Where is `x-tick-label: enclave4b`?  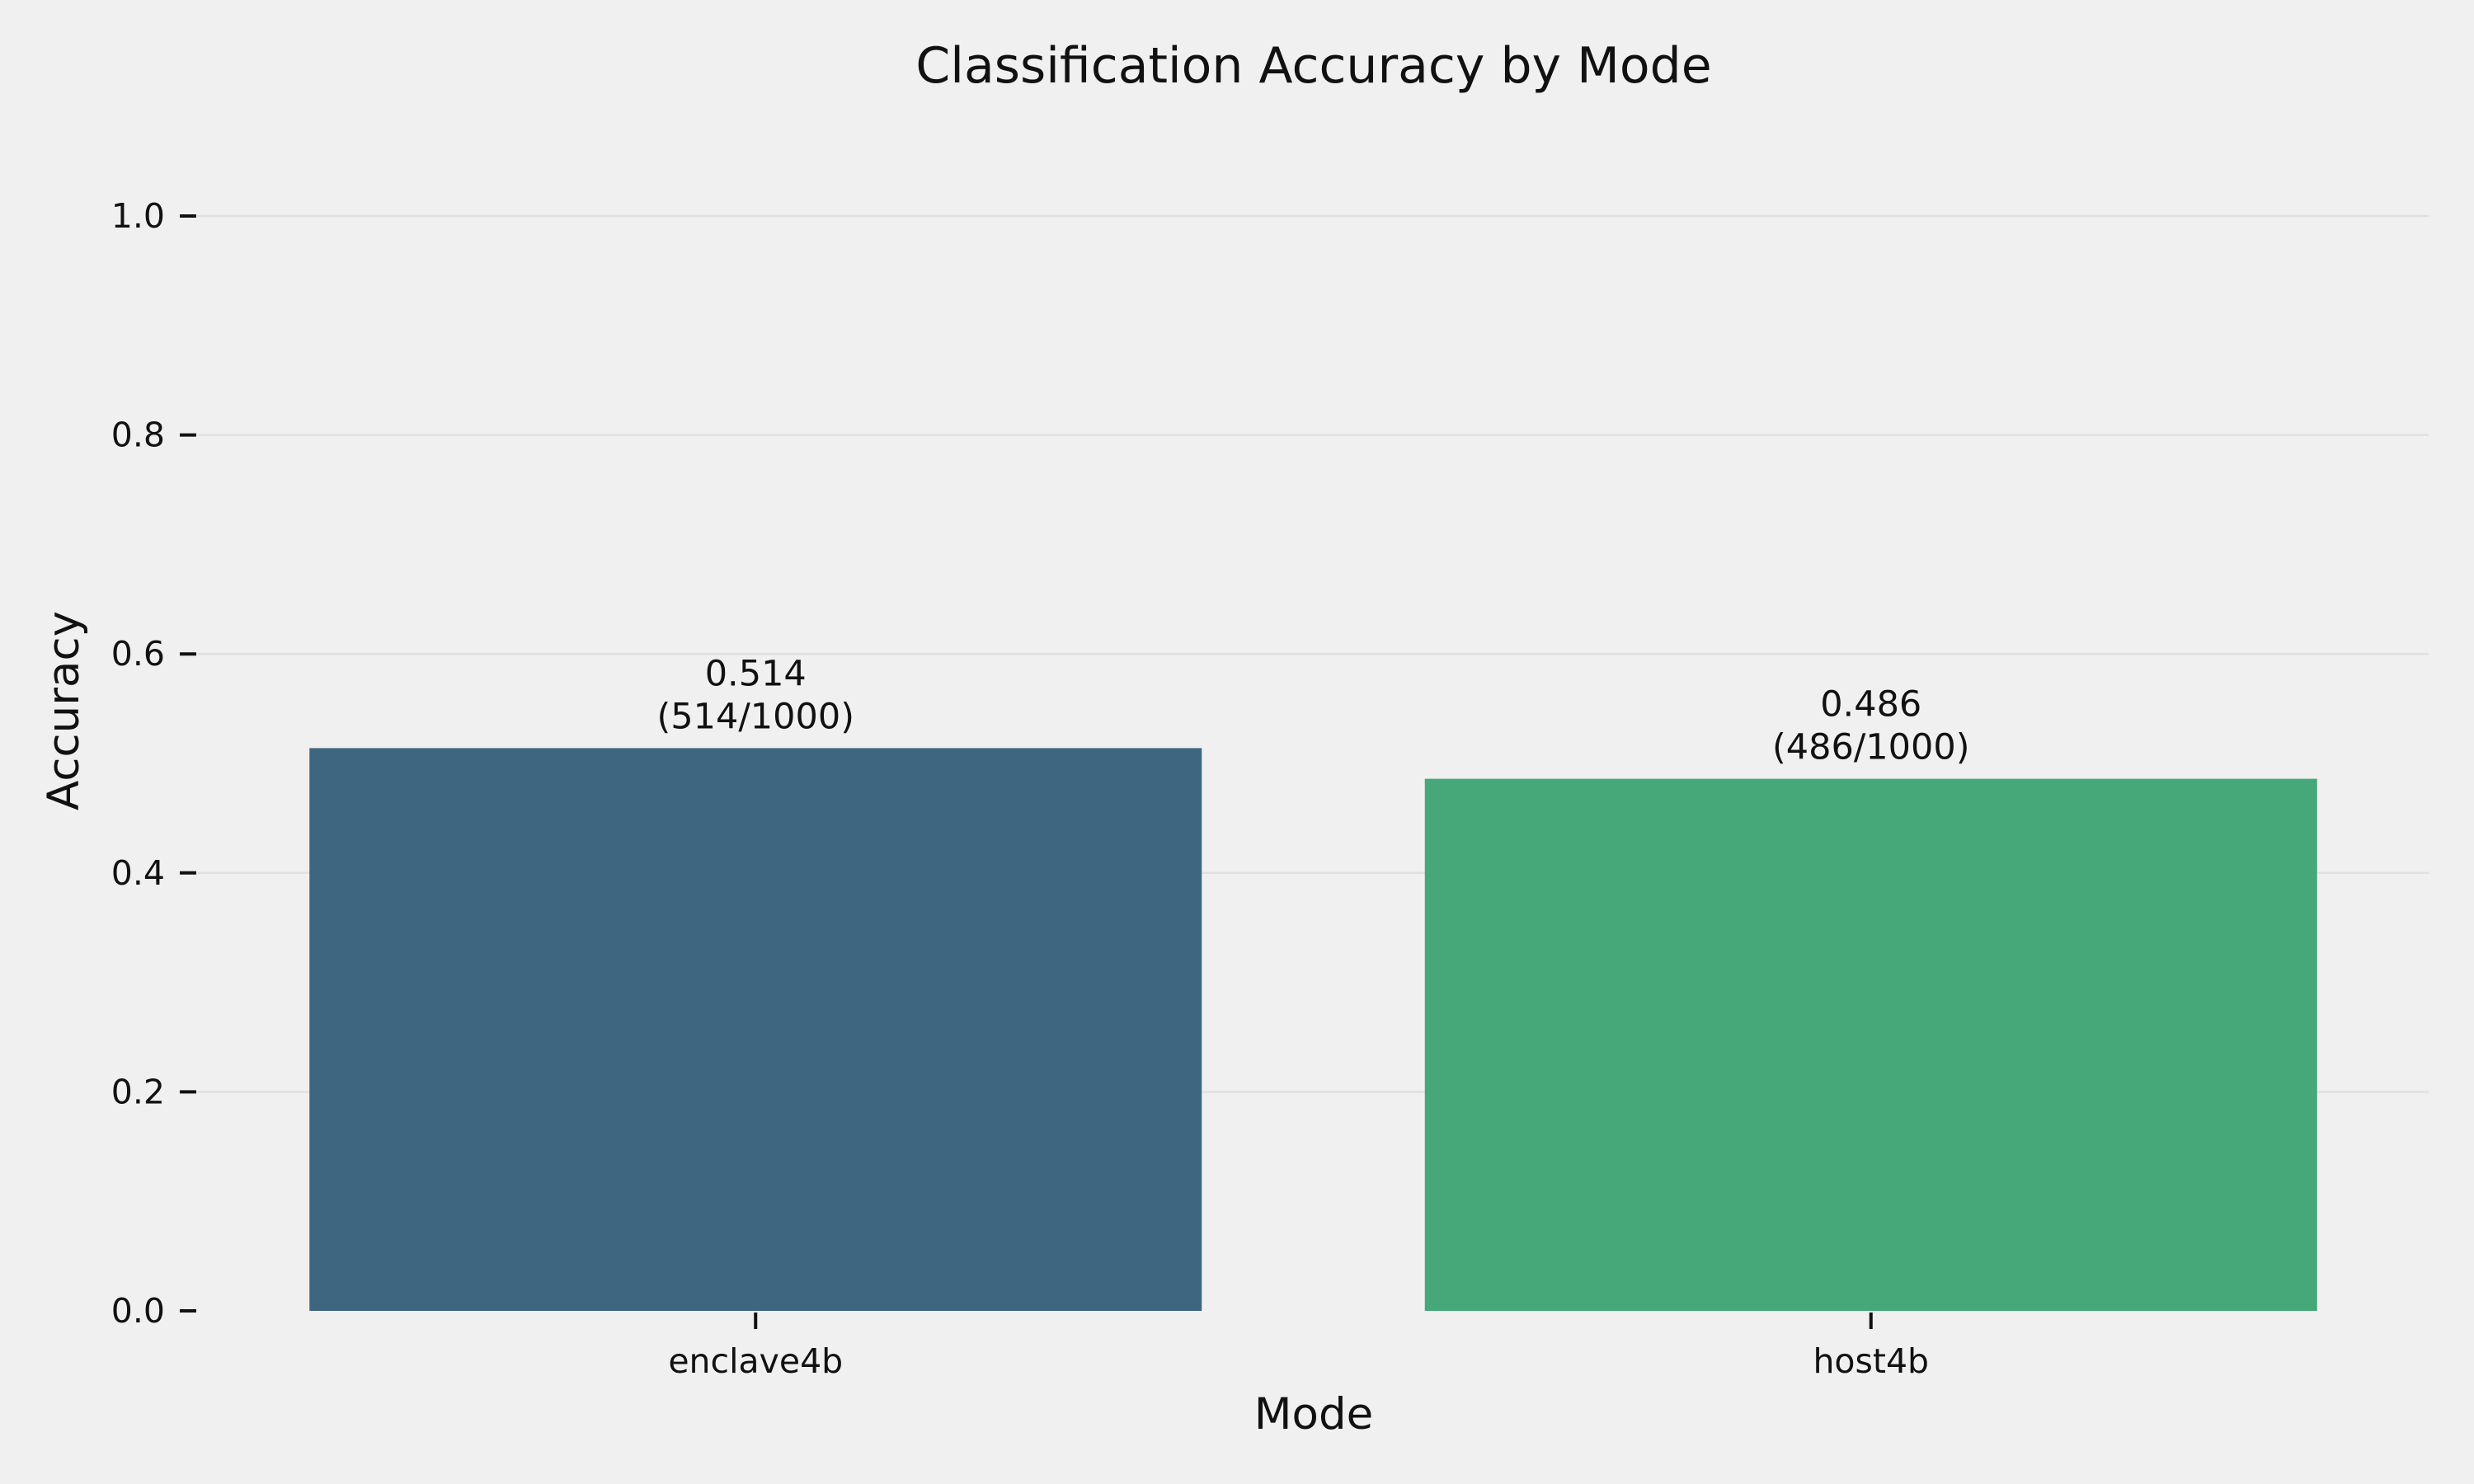
x-tick-label: enclave4b is located at coordinates (755, 1361).